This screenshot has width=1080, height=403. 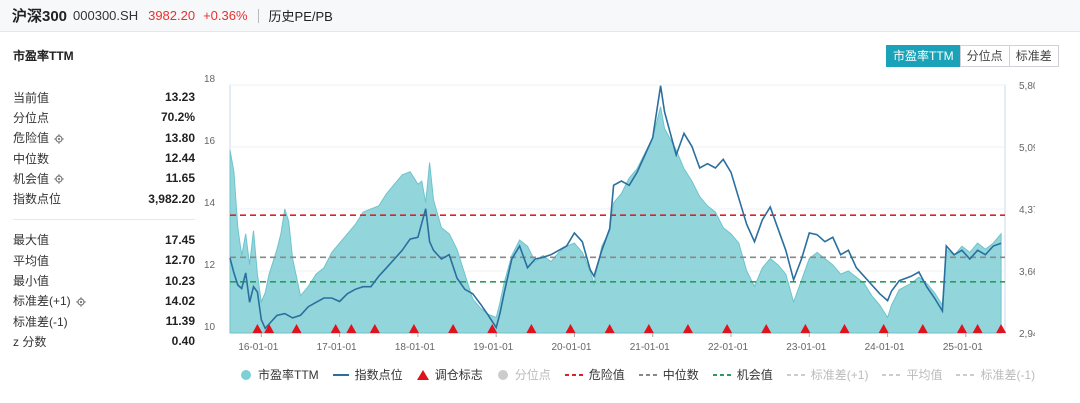 I want to click on stat-label-text: 最大值, so click(x=31, y=240).